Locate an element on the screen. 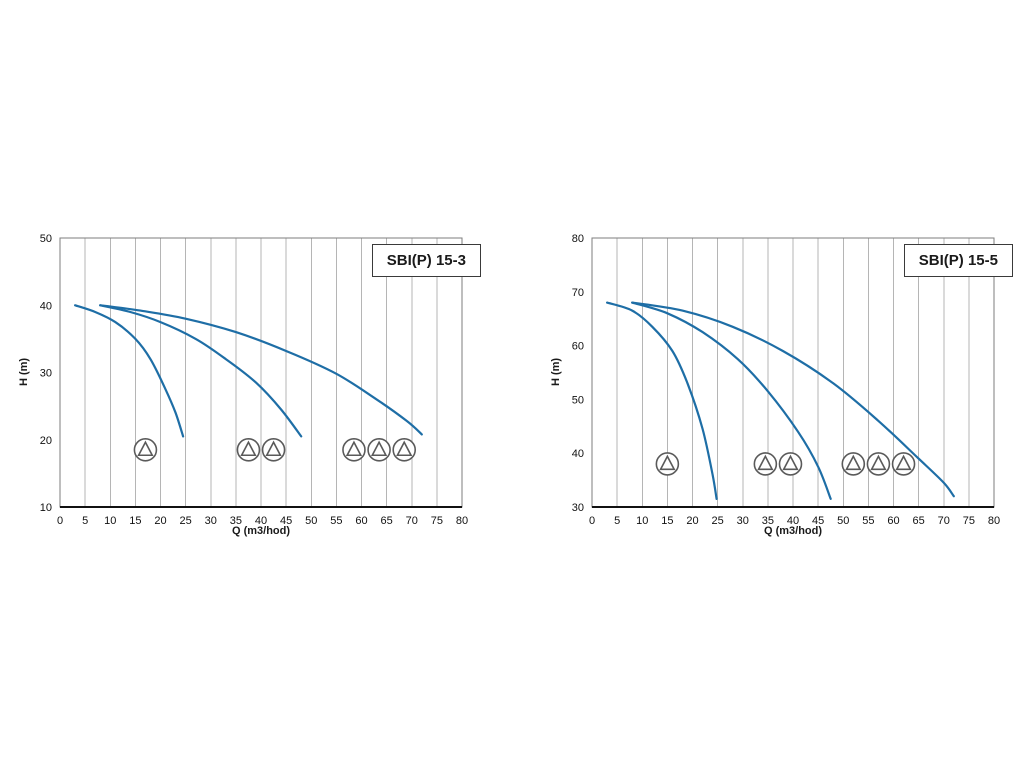  y-tick-label: 10 is located at coordinates (46, 508).